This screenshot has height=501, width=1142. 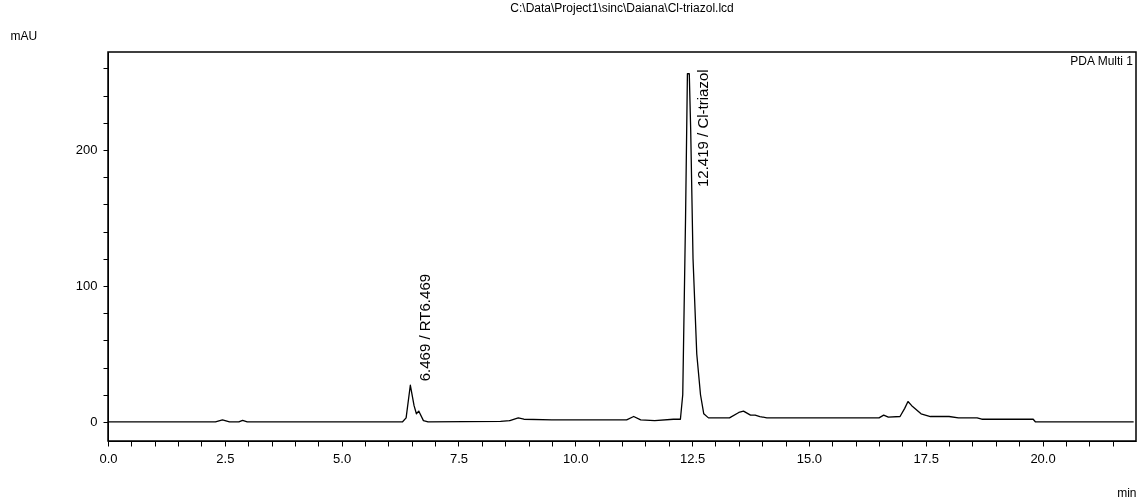 What do you see at coordinates (692, 458) in the screenshot?
I see `x-tick-label: 12.5` at bounding box center [692, 458].